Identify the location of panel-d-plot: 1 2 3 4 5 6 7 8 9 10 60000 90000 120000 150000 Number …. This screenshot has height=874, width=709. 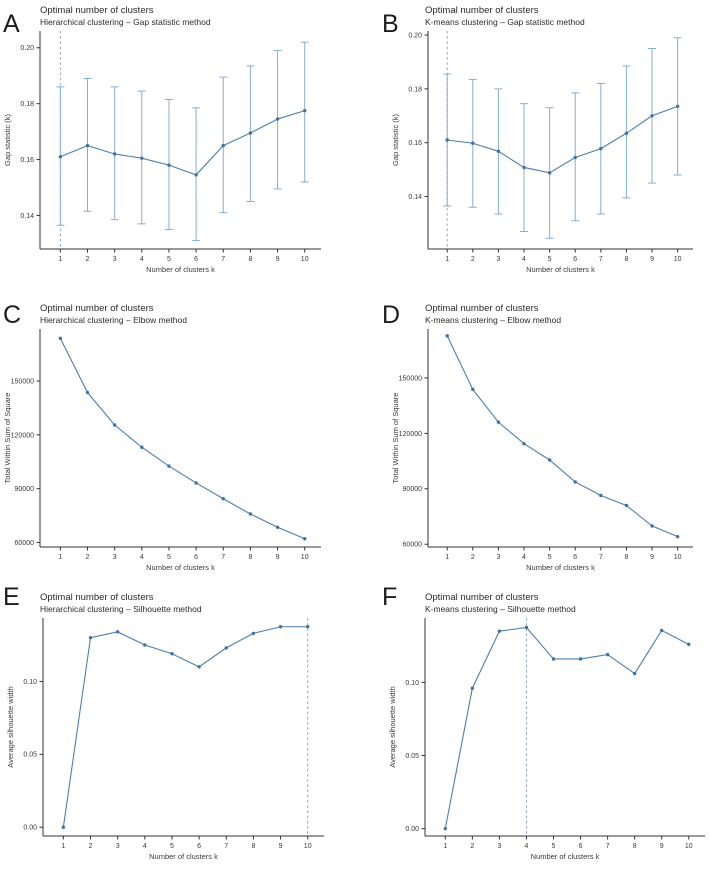
(542, 450).